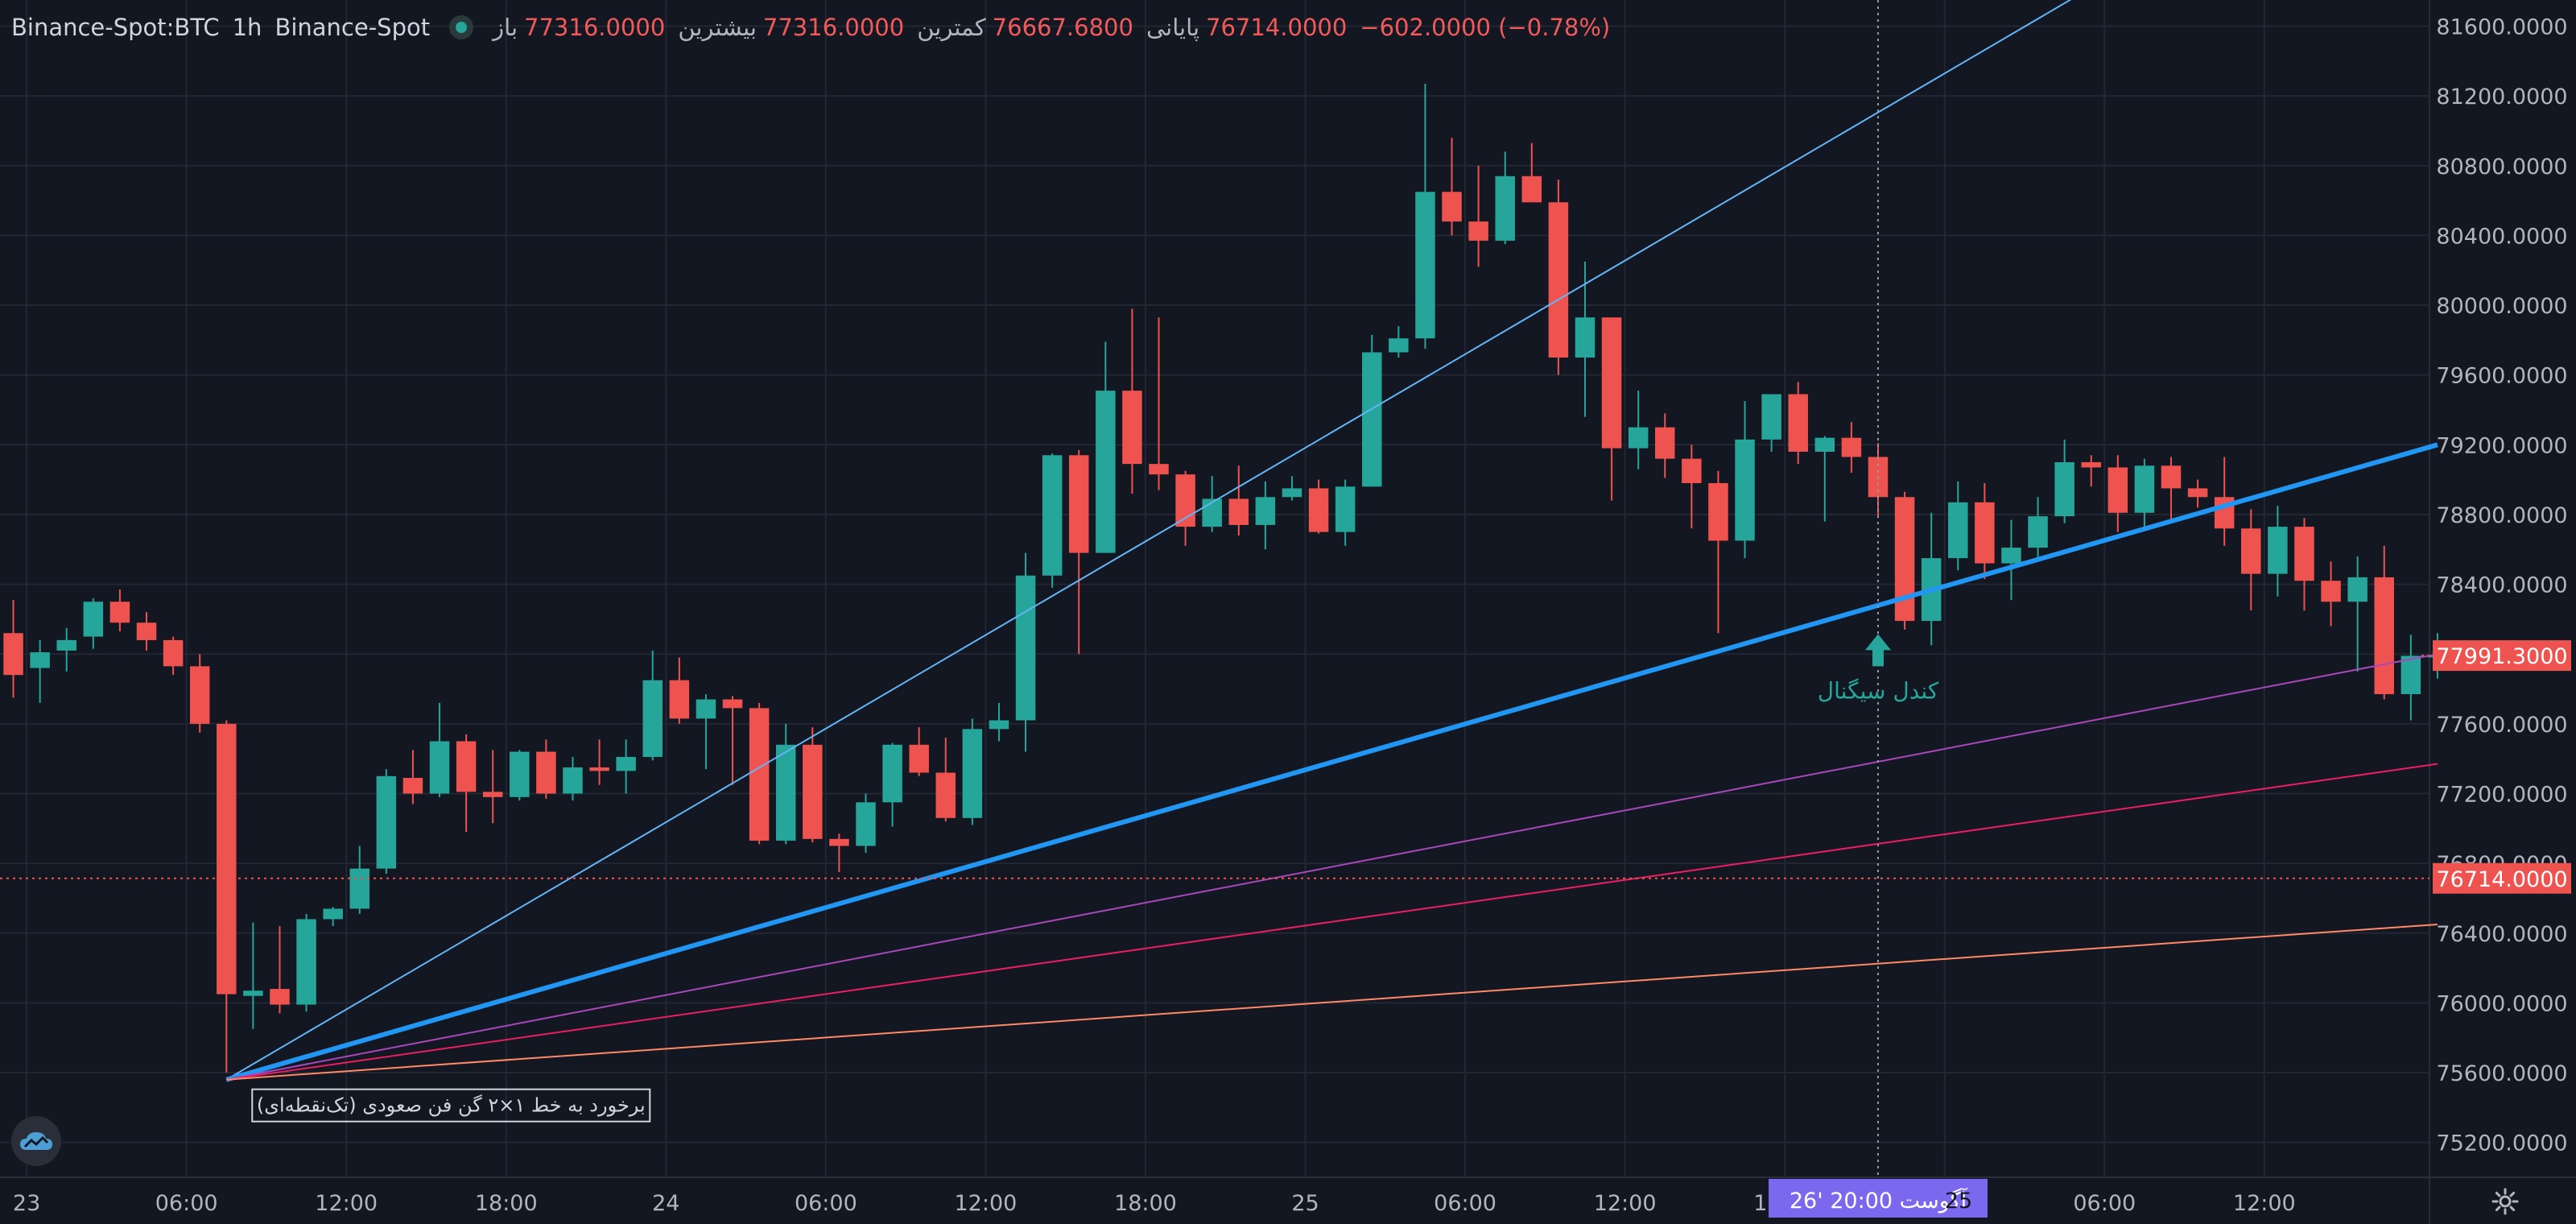  I want to click on gann-fan-line, so click(1332, 1002).